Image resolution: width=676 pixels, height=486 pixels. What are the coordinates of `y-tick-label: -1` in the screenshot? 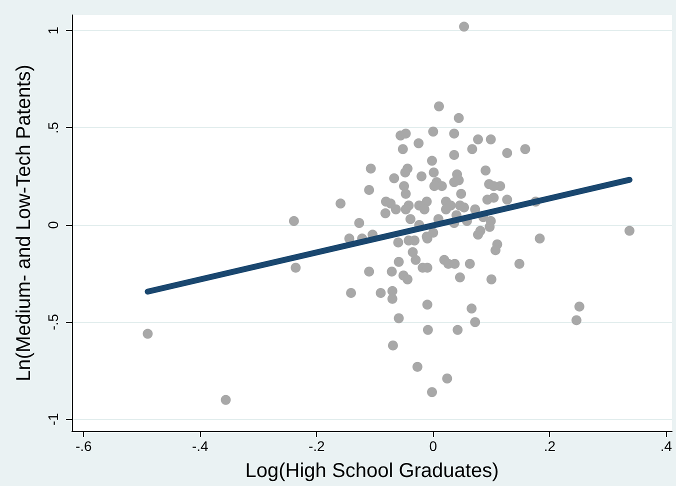 It's located at (53, 419).